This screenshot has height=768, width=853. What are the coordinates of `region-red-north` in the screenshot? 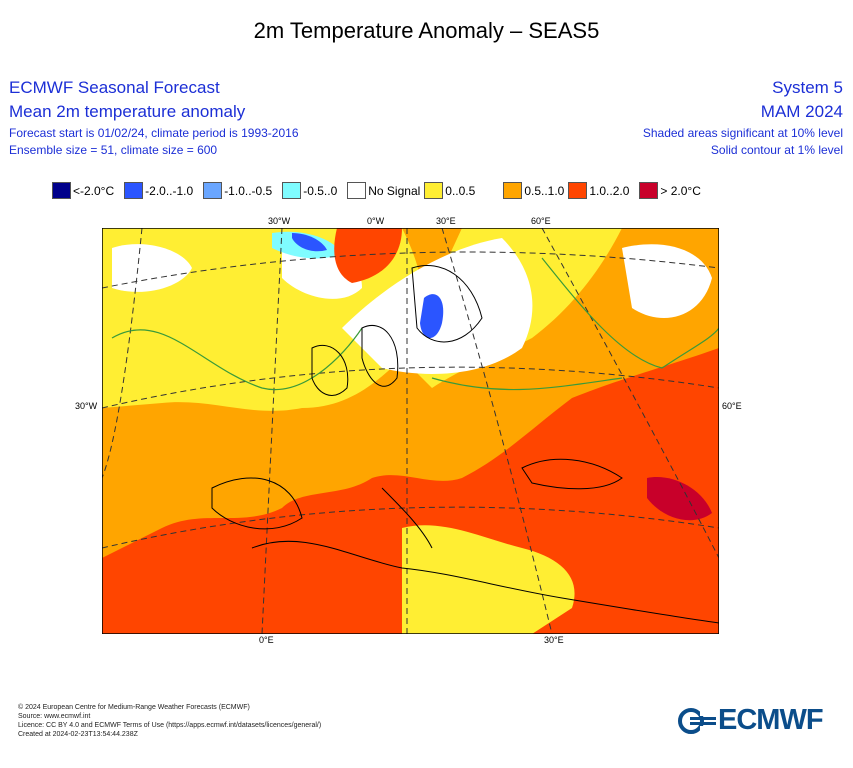 It's located at (368, 255).